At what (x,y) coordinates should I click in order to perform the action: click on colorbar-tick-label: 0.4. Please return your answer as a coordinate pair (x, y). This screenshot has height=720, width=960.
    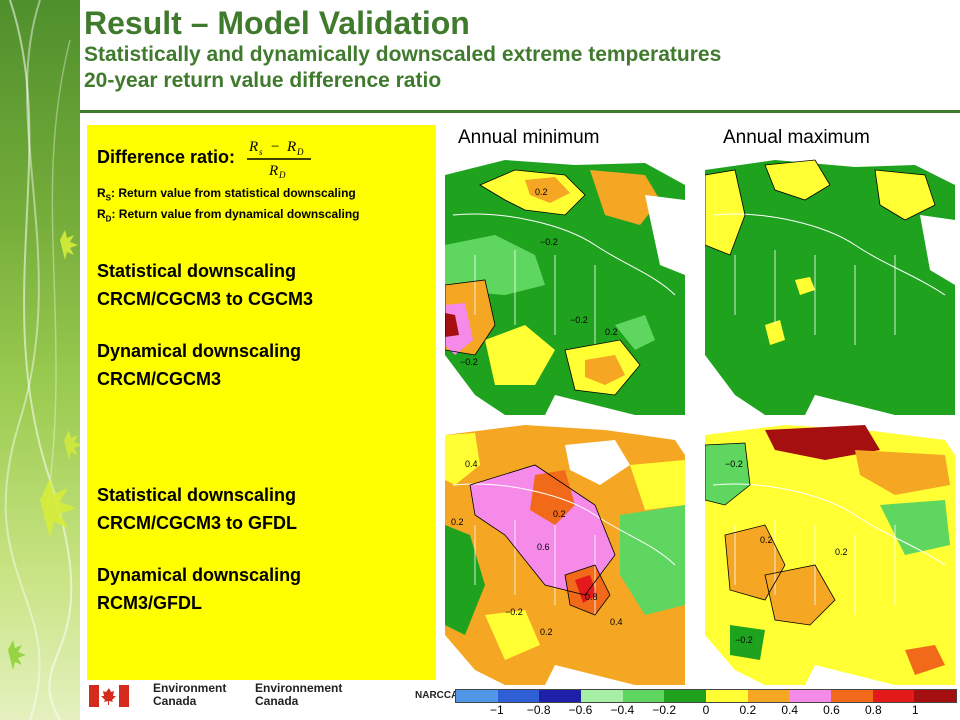
    Looking at the image, I should click on (789, 710).